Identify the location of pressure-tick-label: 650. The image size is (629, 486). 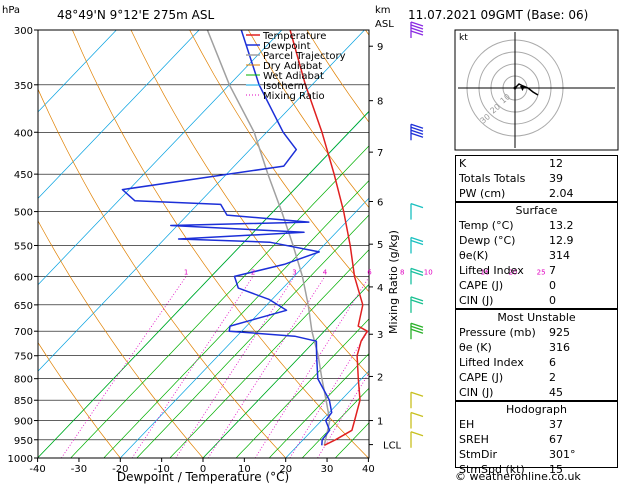
(23, 306).